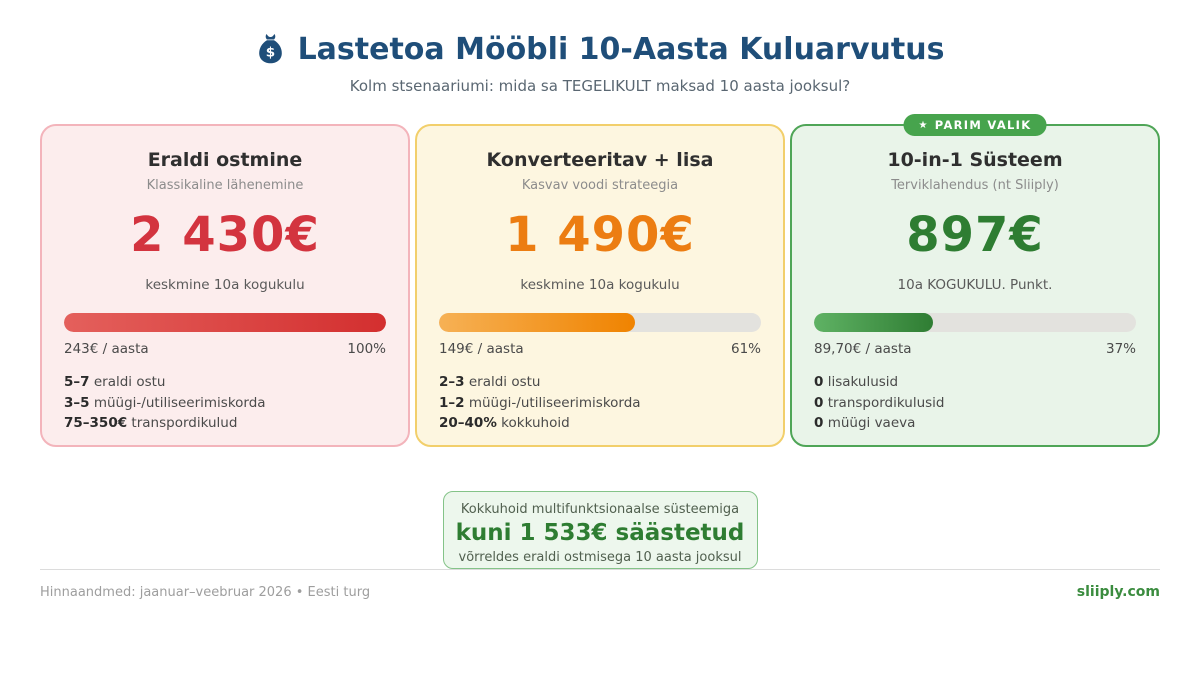 Image resolution: width=1200 pixels, height=700 pixels. Describe the element at coordinates (621, 49) in the screenshot. I see `page-title: Lastetoa Mööbli 10-Aasta Kuluarvutus` at that location.